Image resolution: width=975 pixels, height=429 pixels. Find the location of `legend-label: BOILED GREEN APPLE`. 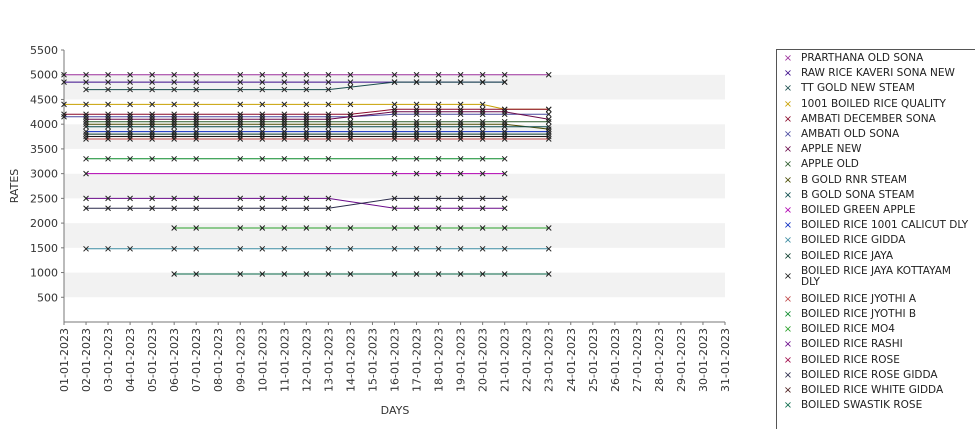

legend-label: BOILED GREEN APPLE is located at coordinates (858, 210).